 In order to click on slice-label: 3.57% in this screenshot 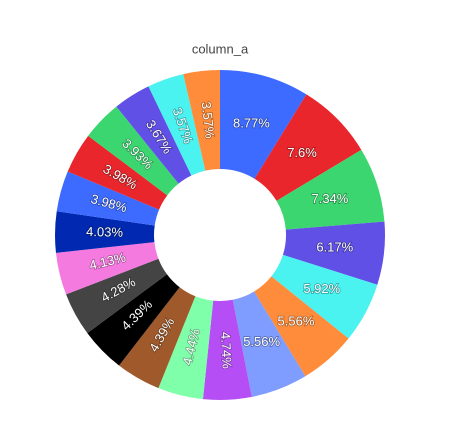, I will do `click(208, 120)`.